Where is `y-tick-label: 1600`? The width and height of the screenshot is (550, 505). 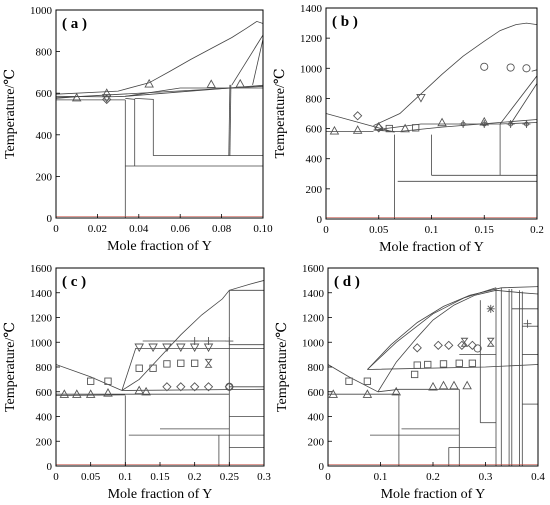
y-tick-label: 1600 is located at coordinates (41, 269).